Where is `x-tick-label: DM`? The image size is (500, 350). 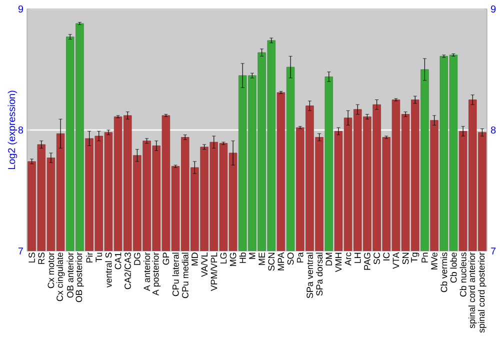 x-tick-label: DM is located at coordinates (329, 259).